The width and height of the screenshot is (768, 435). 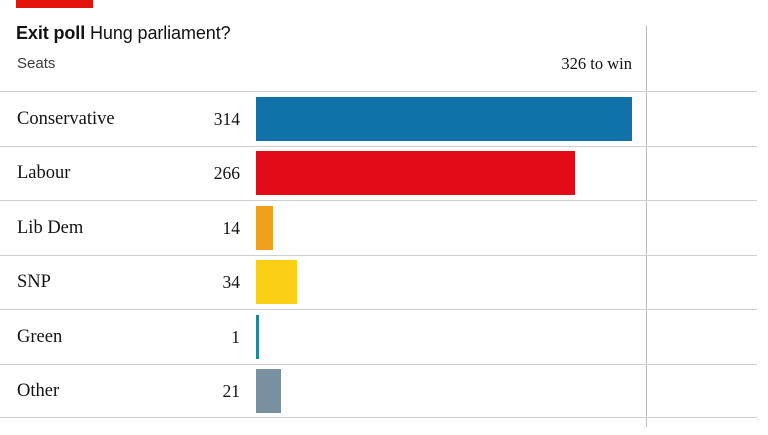 What do you see at coordinates (257, 336) in the screenshot?
I see `bar-green` at bounding box center [257, 336].